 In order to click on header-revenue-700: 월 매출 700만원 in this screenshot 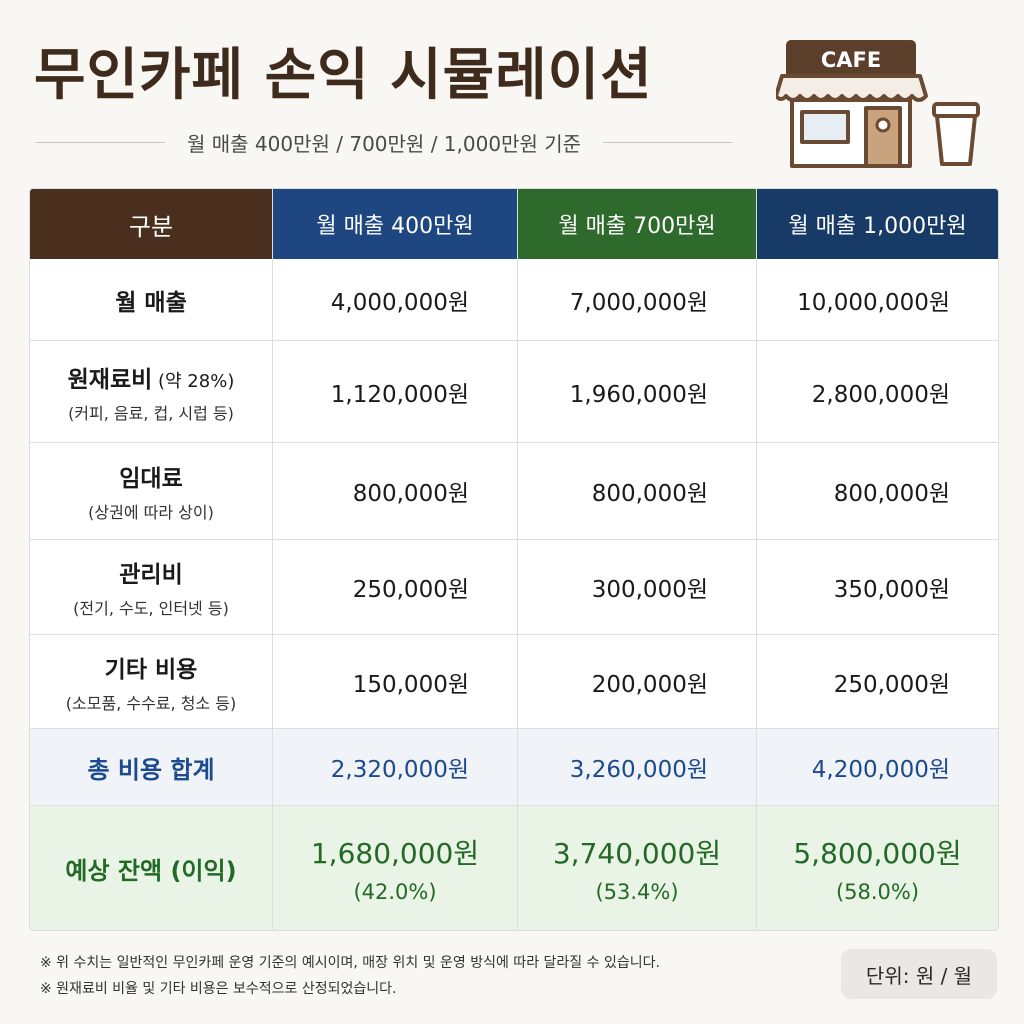, I will do `click(637, 224)`.